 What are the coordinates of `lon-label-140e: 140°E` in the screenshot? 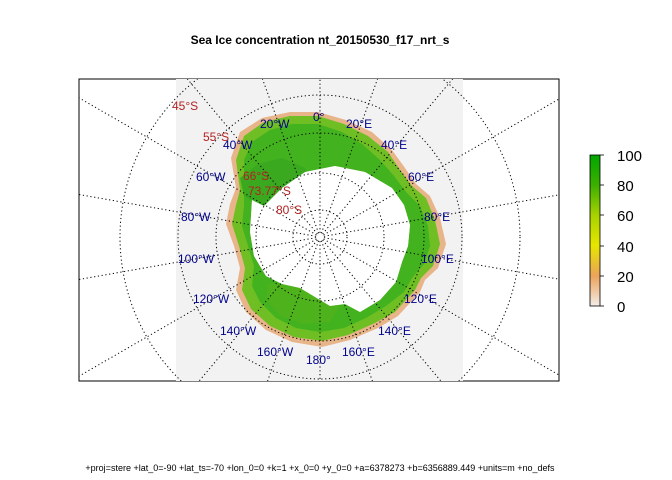 It's located at (394, 331).